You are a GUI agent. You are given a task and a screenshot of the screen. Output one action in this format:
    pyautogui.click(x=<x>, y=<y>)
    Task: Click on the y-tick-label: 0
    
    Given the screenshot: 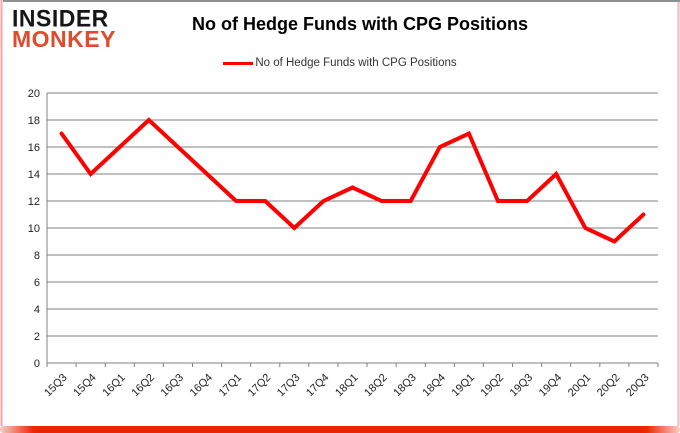 What is the action you would take?
    pyautogui.click(x=37, y=364)
    